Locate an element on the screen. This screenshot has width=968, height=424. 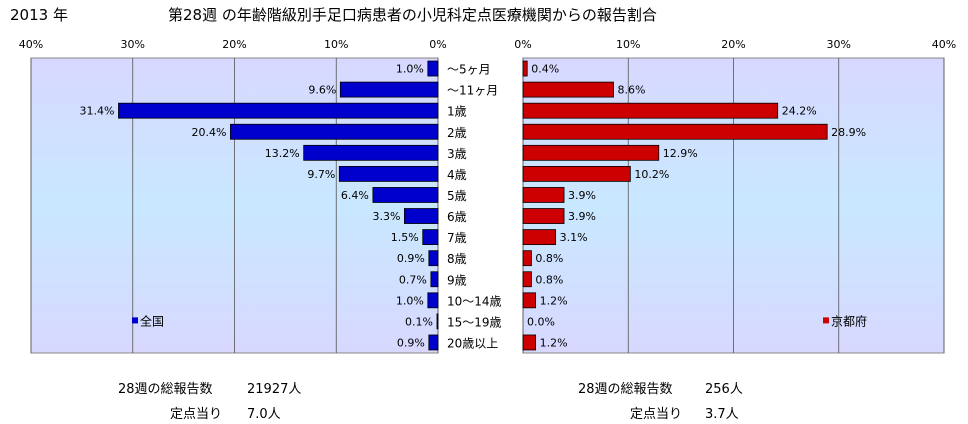
national-data-label: 20.4% is located at coordinates (208, 132).